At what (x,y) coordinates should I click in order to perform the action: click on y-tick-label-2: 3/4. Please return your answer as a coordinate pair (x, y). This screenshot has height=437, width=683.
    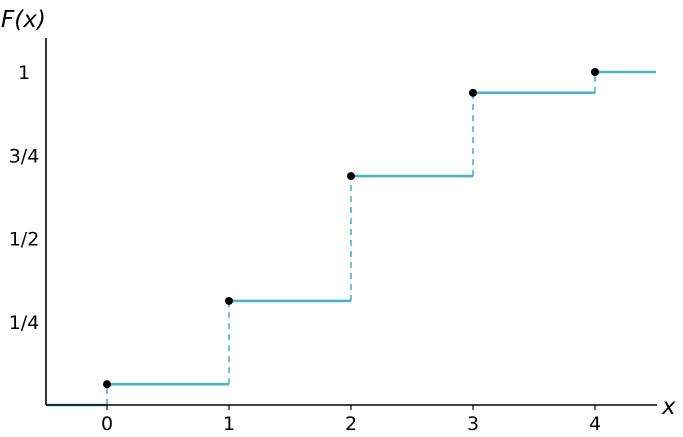
    Looking at the image, I should click on (24, 156).